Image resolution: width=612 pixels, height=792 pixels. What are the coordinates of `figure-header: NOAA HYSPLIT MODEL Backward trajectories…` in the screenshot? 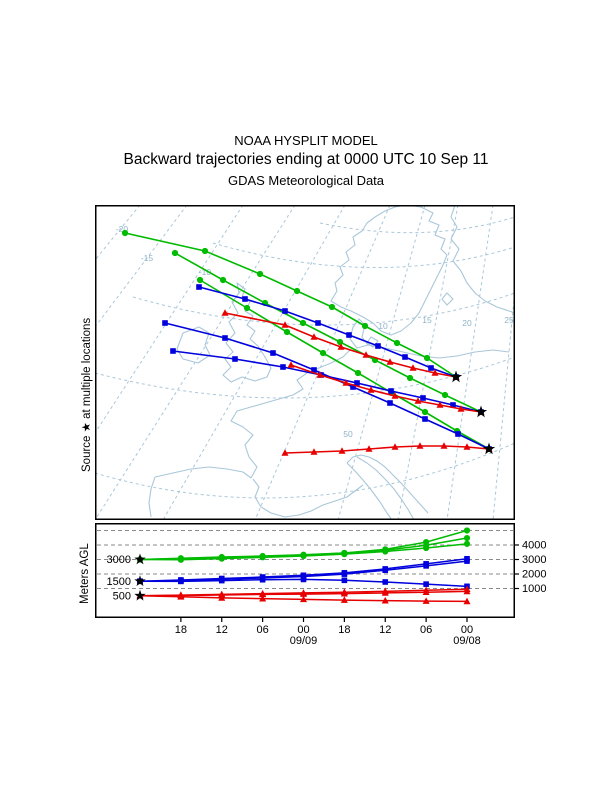 It's located at (306, 160).